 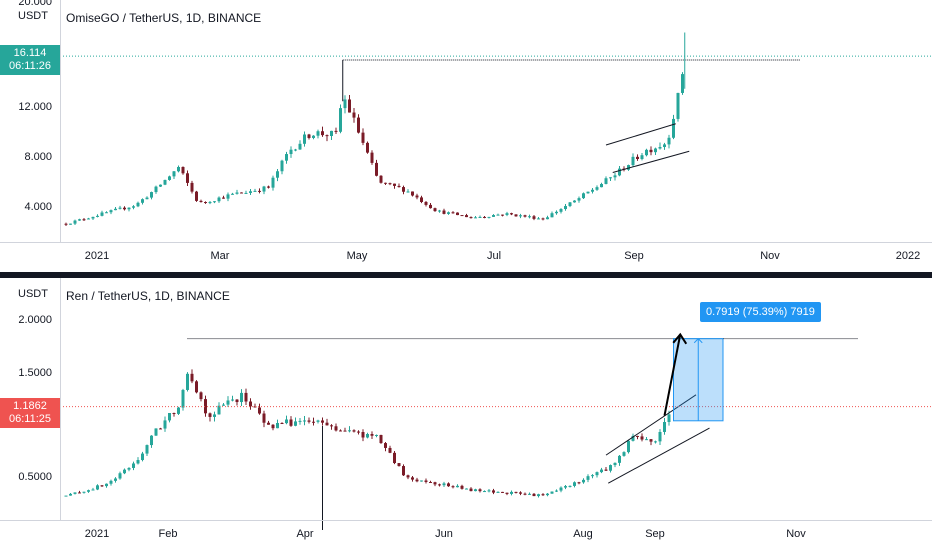 I want to click on ren-xtick: Nov, so click(x=796, y=534).